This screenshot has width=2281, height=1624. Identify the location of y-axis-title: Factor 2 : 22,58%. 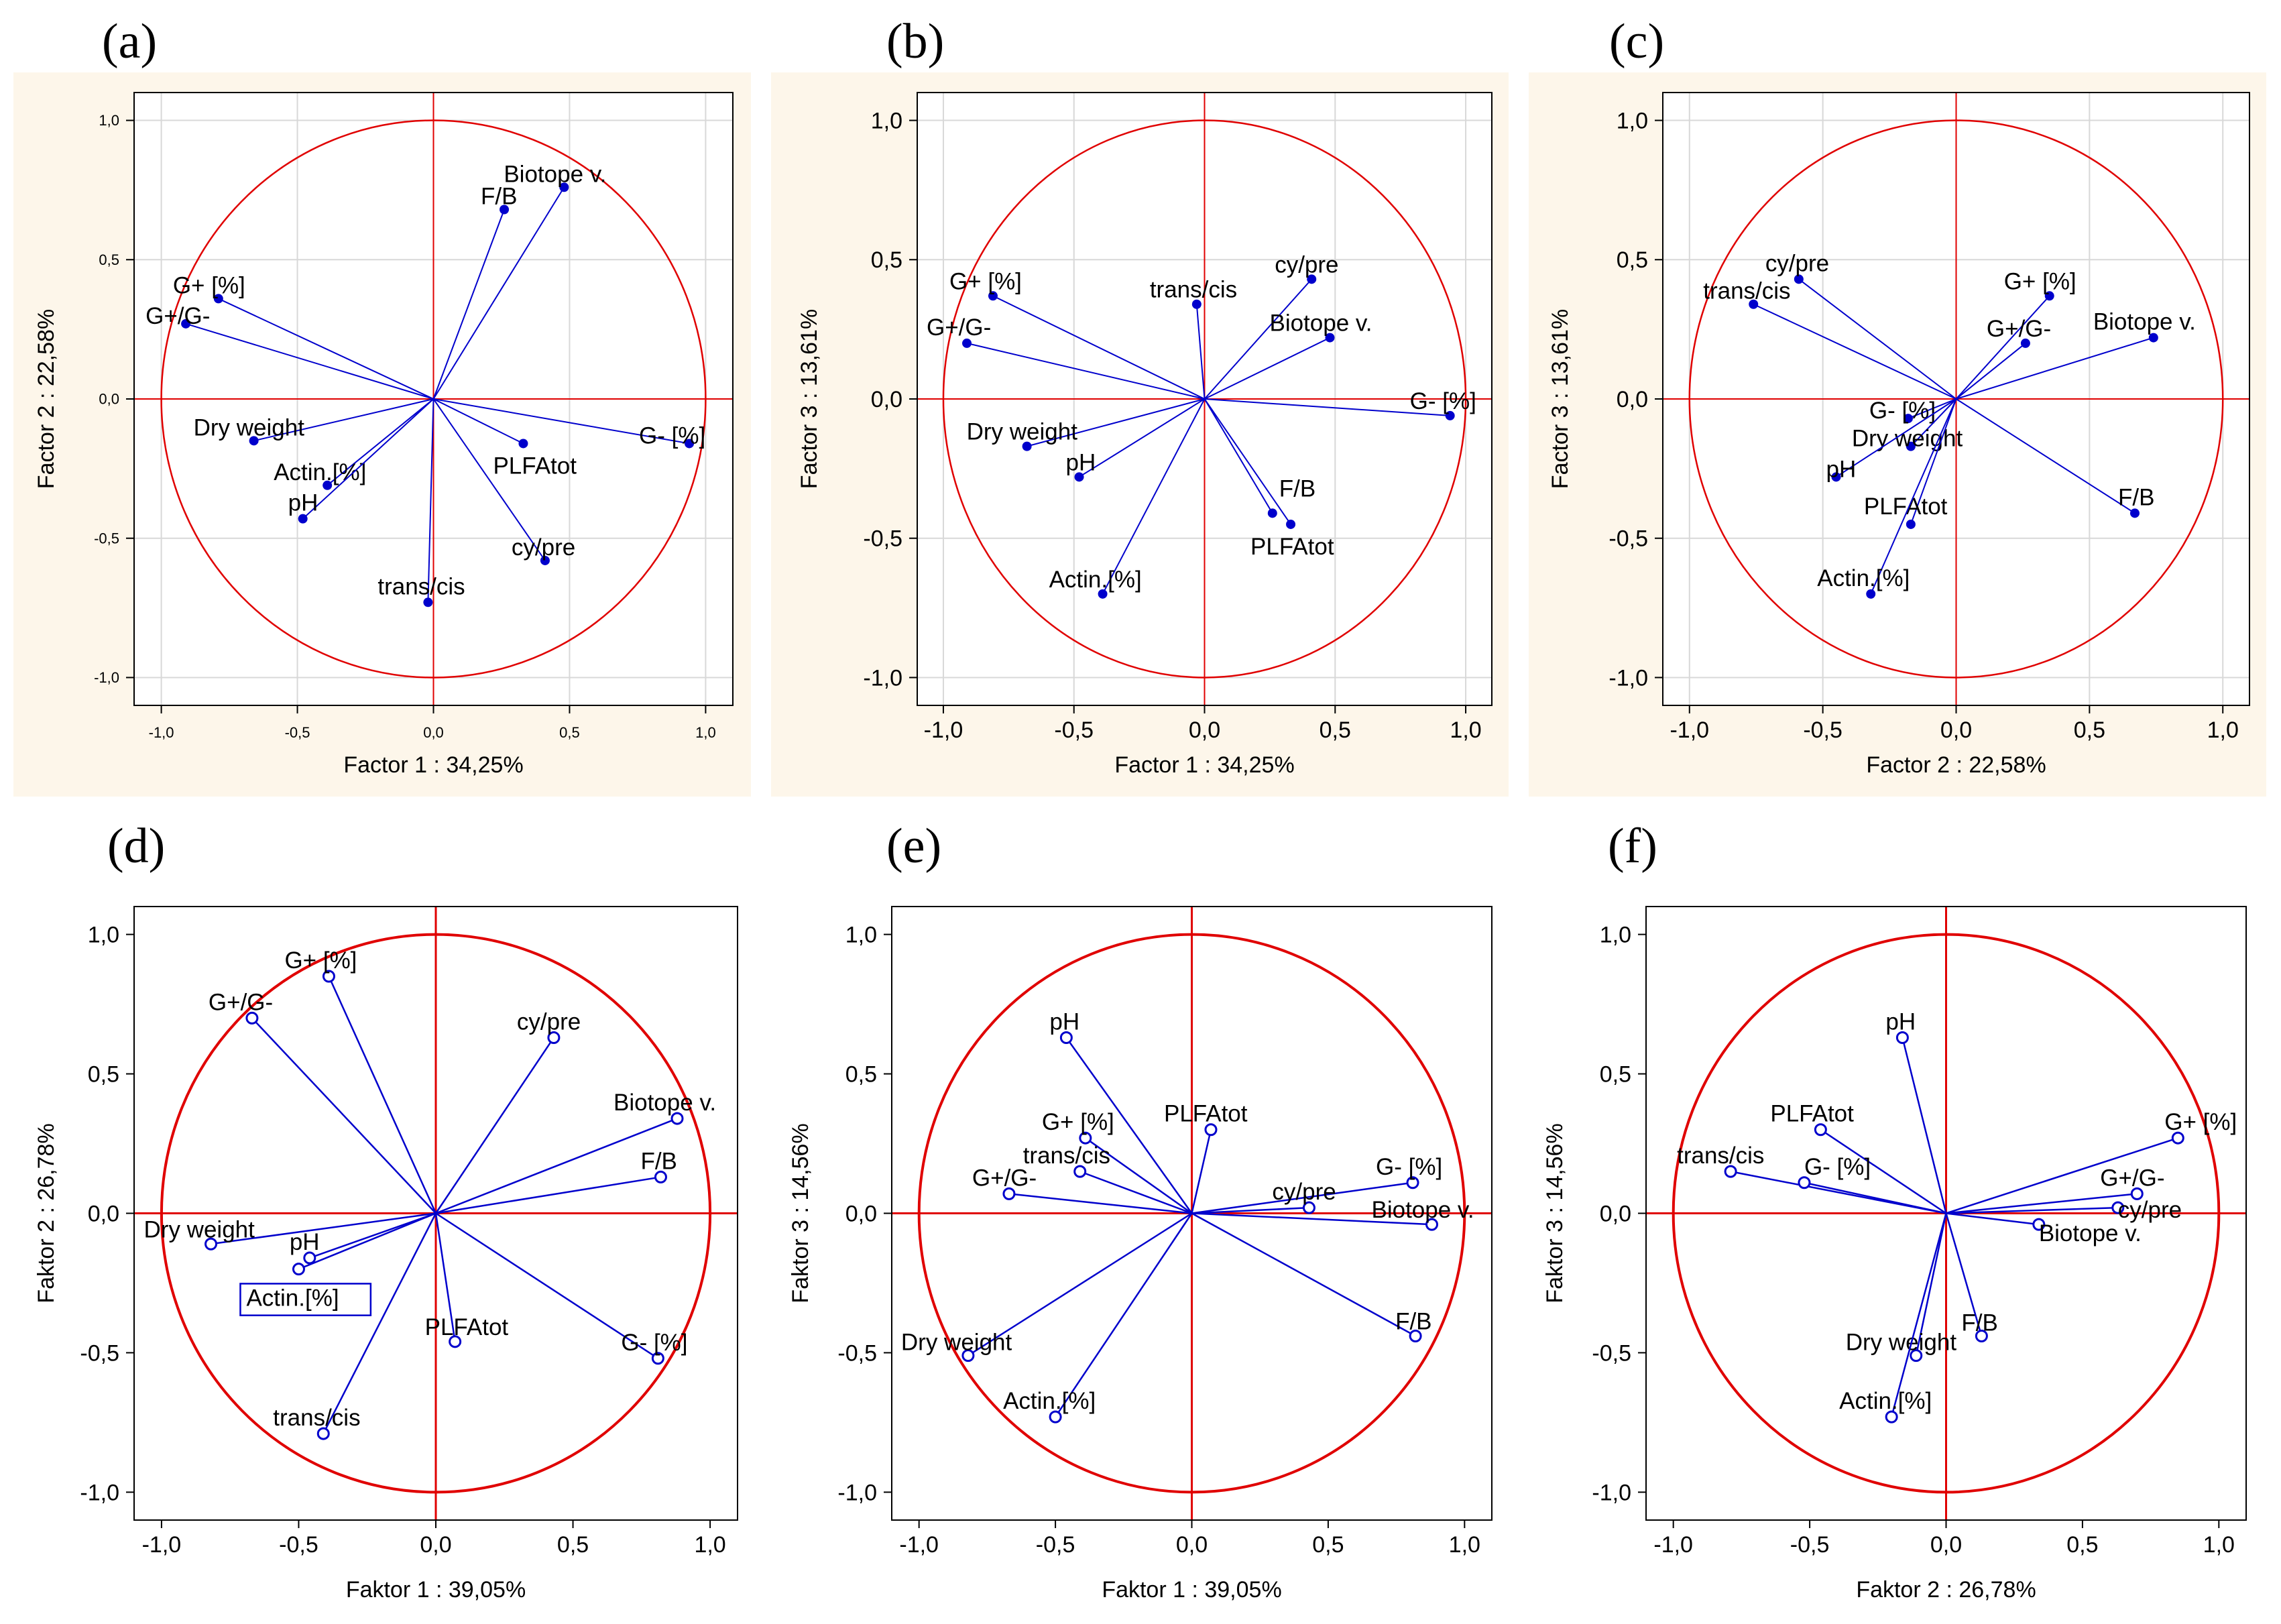
(46, 399).